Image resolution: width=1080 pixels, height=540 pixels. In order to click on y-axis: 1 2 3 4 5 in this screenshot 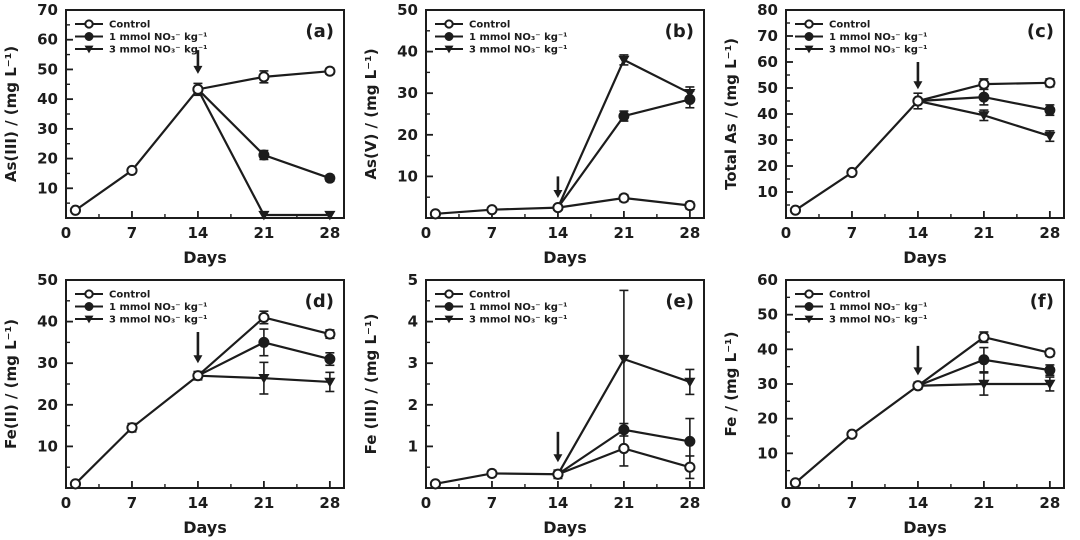, I will do `click(420, 369)`.